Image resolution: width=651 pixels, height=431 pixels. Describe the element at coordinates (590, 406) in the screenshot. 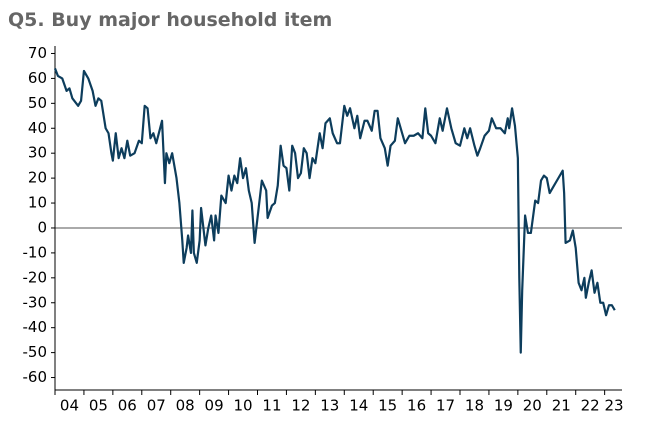

I see `x-tick-label: 22` at that location.